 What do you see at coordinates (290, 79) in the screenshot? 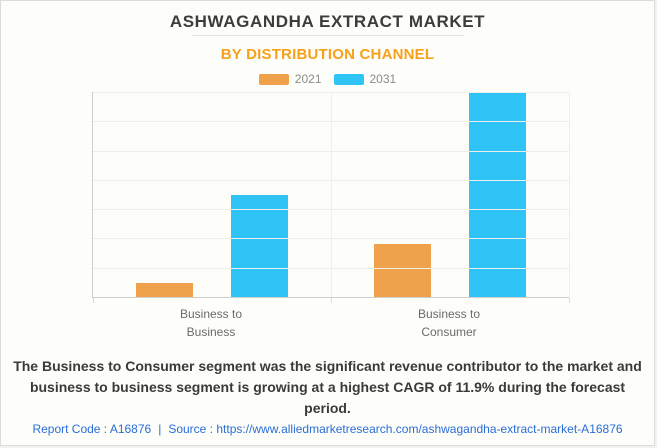
I see `legend-item-2021: 2021` at bounding box center [290, 79].